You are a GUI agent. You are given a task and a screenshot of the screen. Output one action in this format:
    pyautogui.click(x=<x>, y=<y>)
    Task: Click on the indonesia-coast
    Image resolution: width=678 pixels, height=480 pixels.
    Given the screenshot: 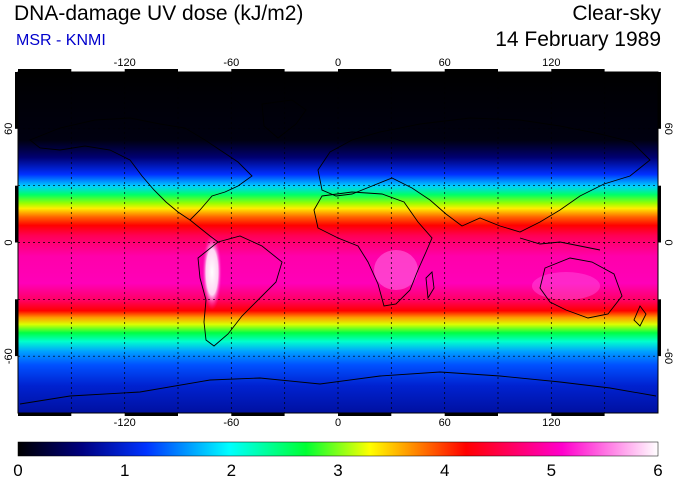 What is the action you would take?
    pyautogui.click(x=560, y=244)
    